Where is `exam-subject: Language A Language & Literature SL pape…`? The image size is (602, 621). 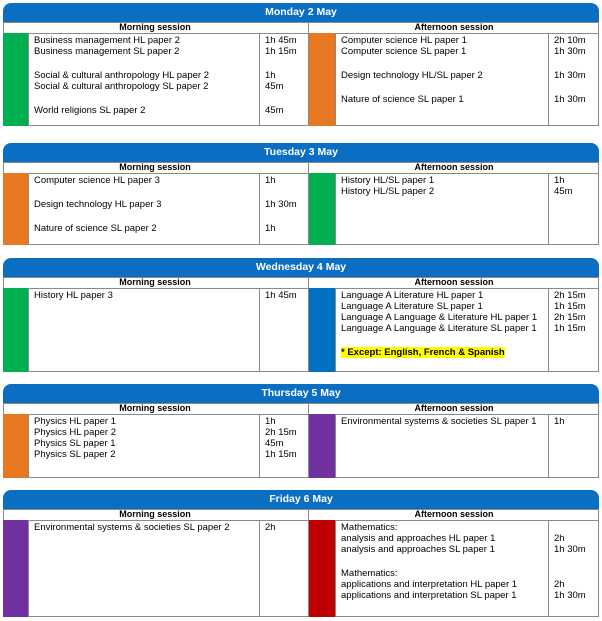
exam-subject: Language A Language & Literature SL pape… is located at coordinates (439, 328).